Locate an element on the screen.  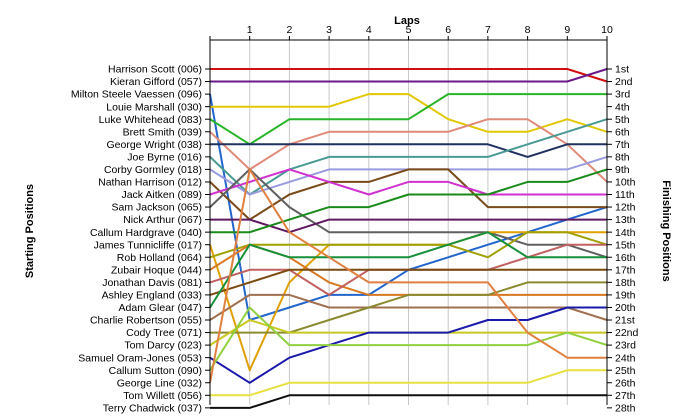
starting-position-label: Adam Glear (047) is located at coordinates (160, 308).